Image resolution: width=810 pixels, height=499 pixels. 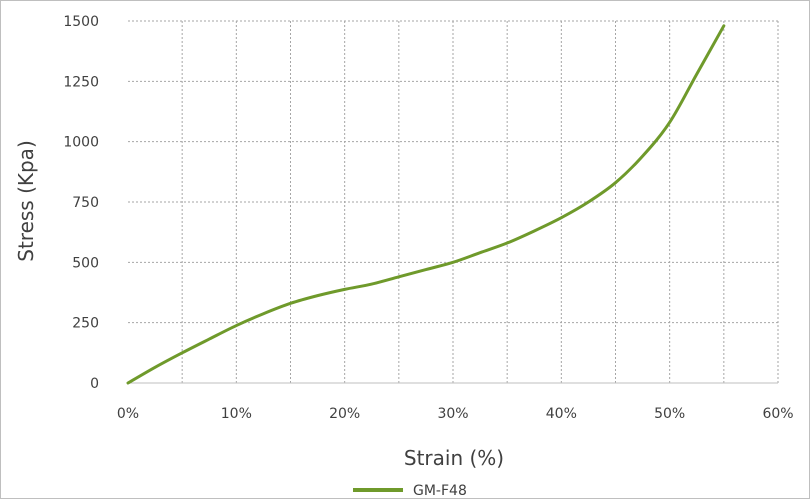 I want to click on y-axis-title: Stress (Kpa), so click(x=26, y=201).